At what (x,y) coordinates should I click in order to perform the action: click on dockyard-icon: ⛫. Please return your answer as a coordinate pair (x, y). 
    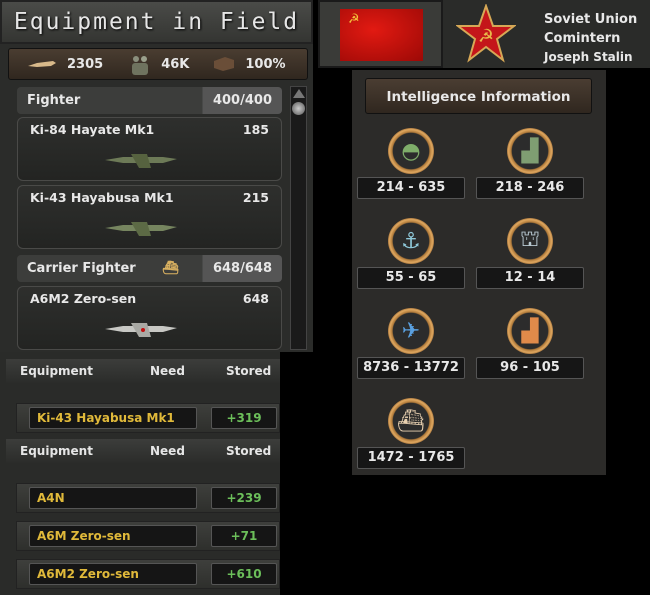
    Looking at the image, I should click on (530, 241).